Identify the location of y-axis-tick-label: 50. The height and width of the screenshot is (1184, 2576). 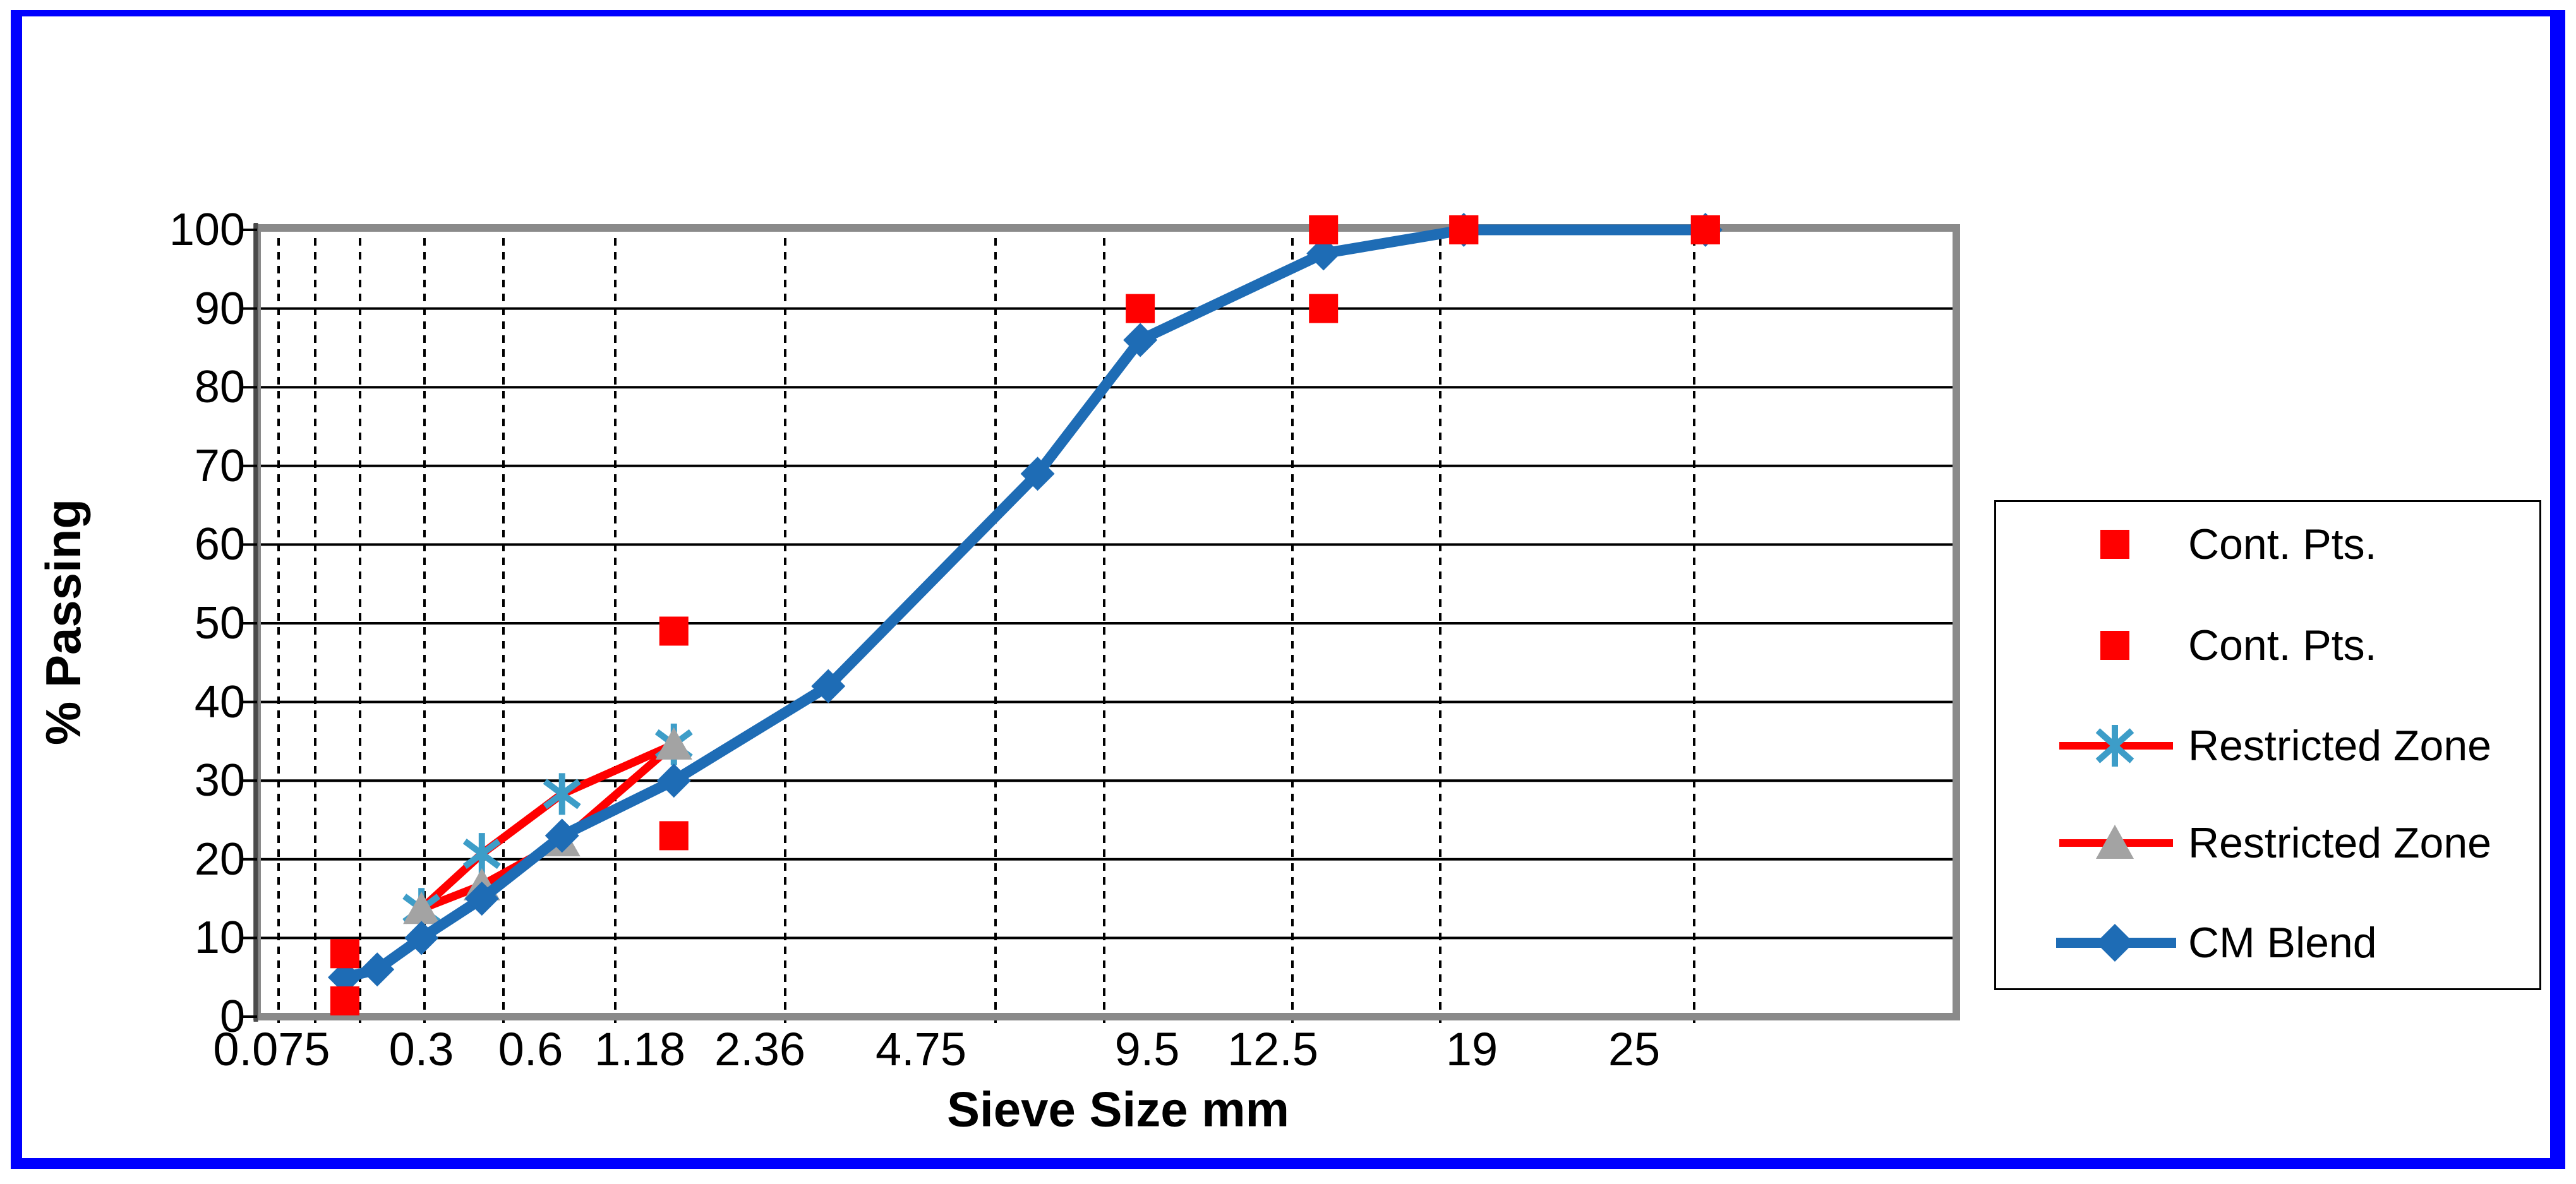
(219, 623).